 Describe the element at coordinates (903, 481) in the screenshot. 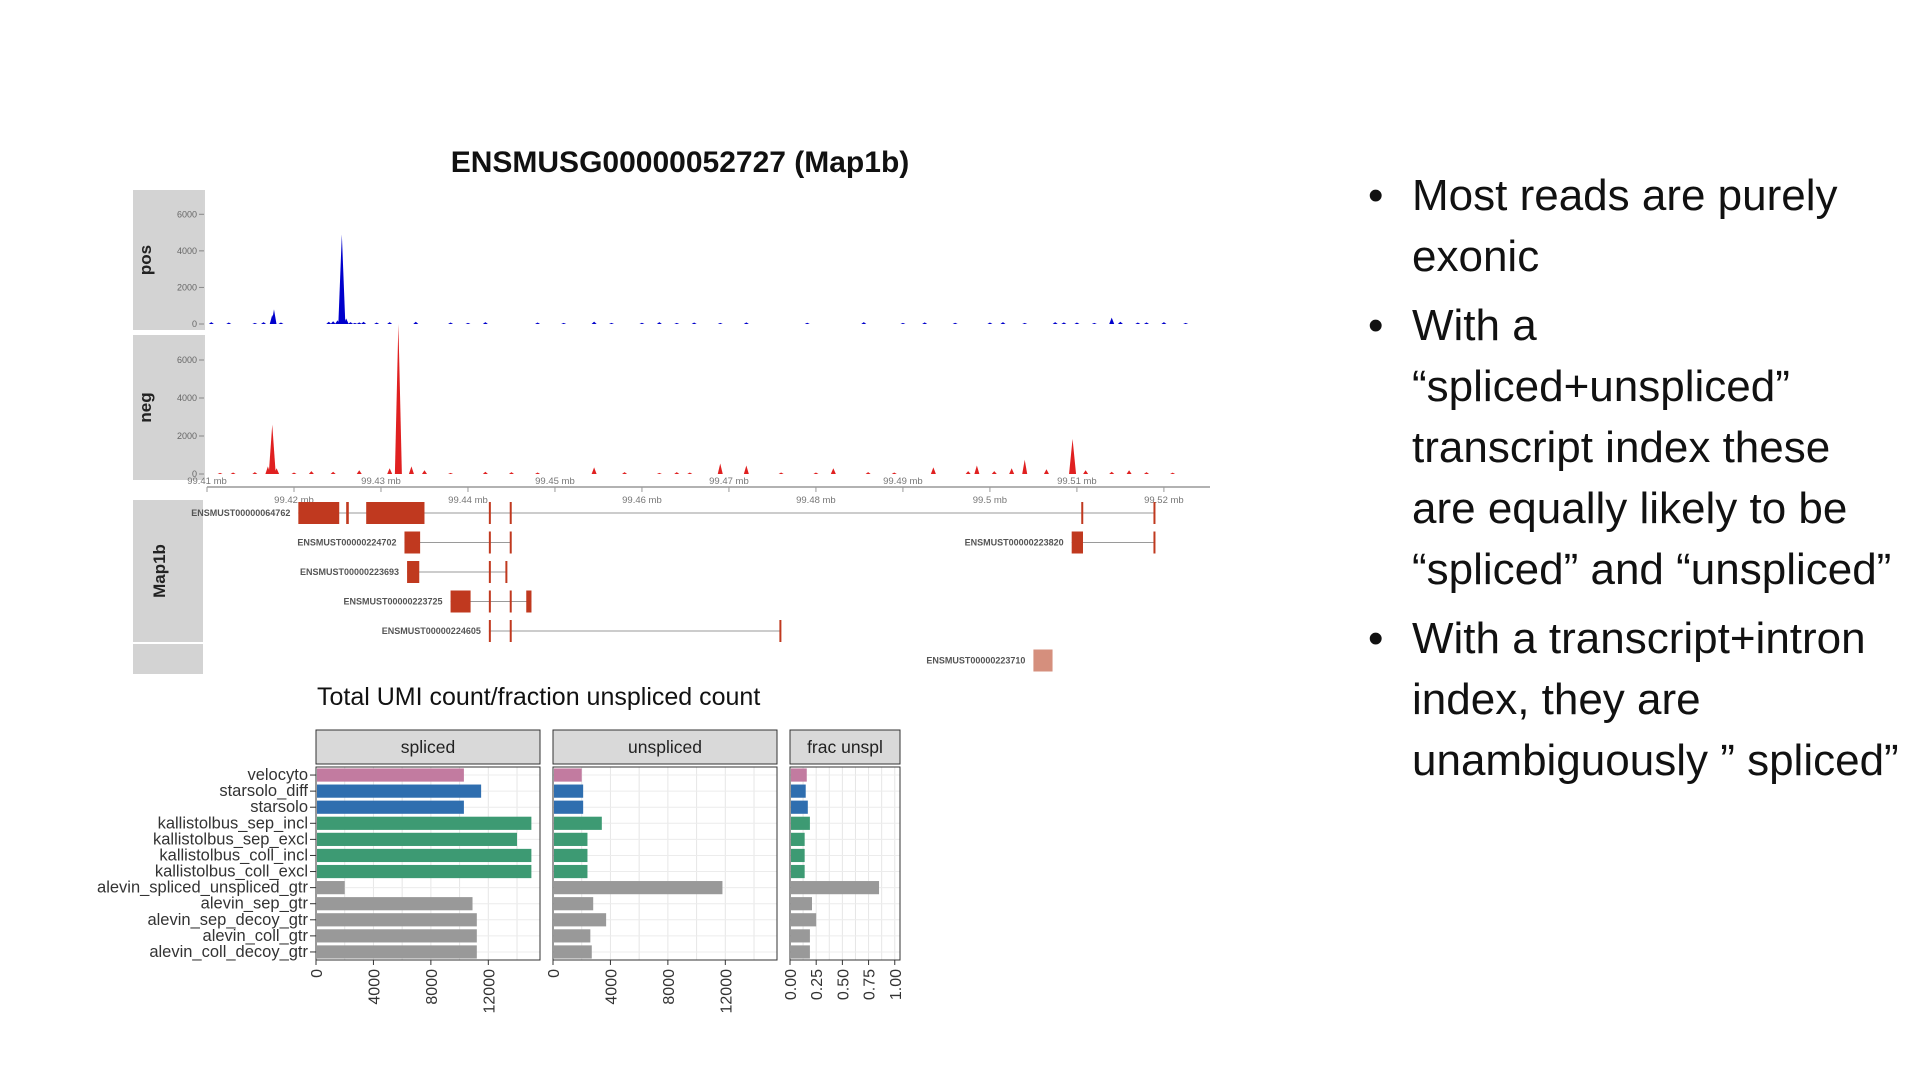

I see `genome-axis-tick-label: 99.49 mb` at that location.